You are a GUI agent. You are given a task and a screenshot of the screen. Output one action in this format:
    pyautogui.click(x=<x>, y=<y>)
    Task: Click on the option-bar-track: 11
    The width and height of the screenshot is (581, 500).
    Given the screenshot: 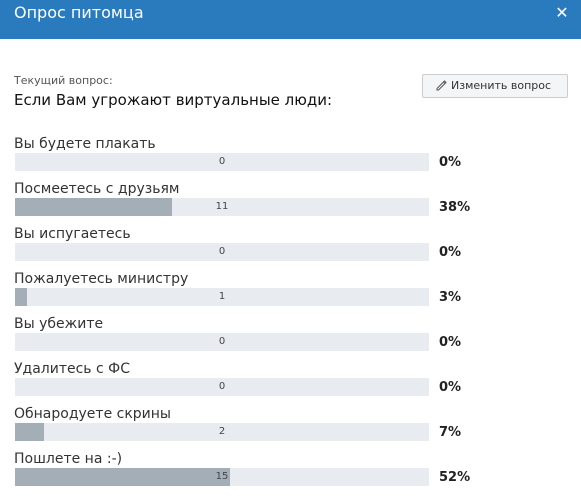 What is the action you would take?
    pyautogui.click(x=222, y=207)
    